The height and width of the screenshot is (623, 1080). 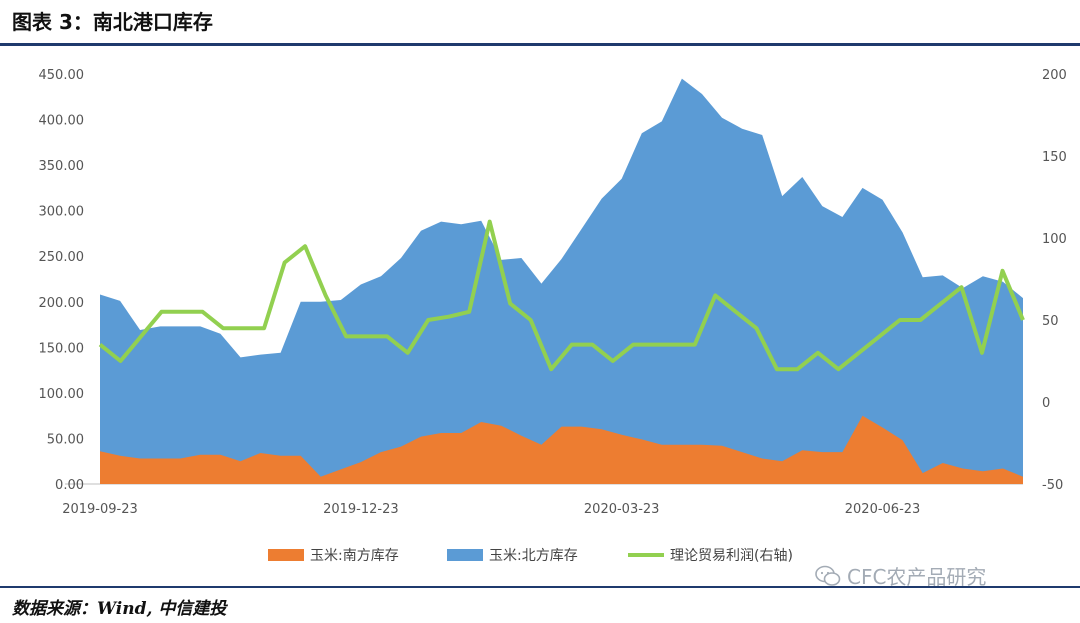 What do you see at coordinates (100, 509) in the screenshot?
I see `x-tick-label: 2019-09-23` at bounding box center [100, 509].